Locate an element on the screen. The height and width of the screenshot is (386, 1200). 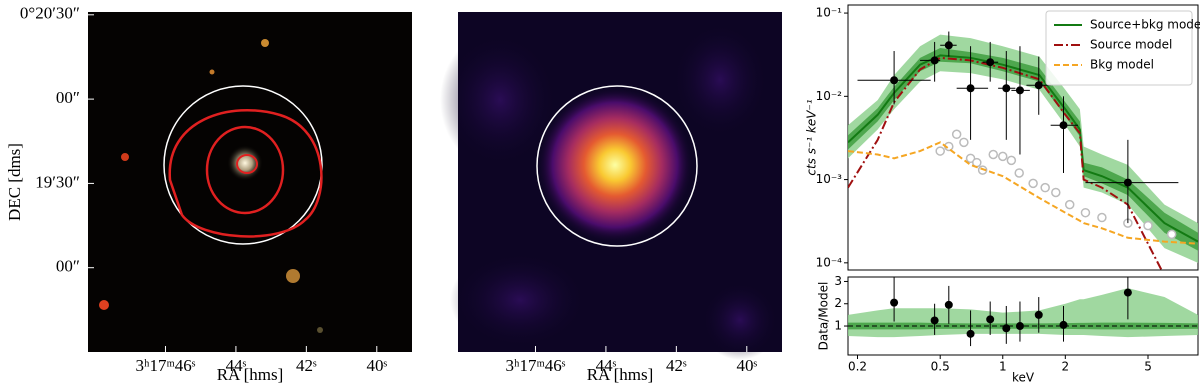
y-tick-label: 2 is located at coordinates (838, 303).